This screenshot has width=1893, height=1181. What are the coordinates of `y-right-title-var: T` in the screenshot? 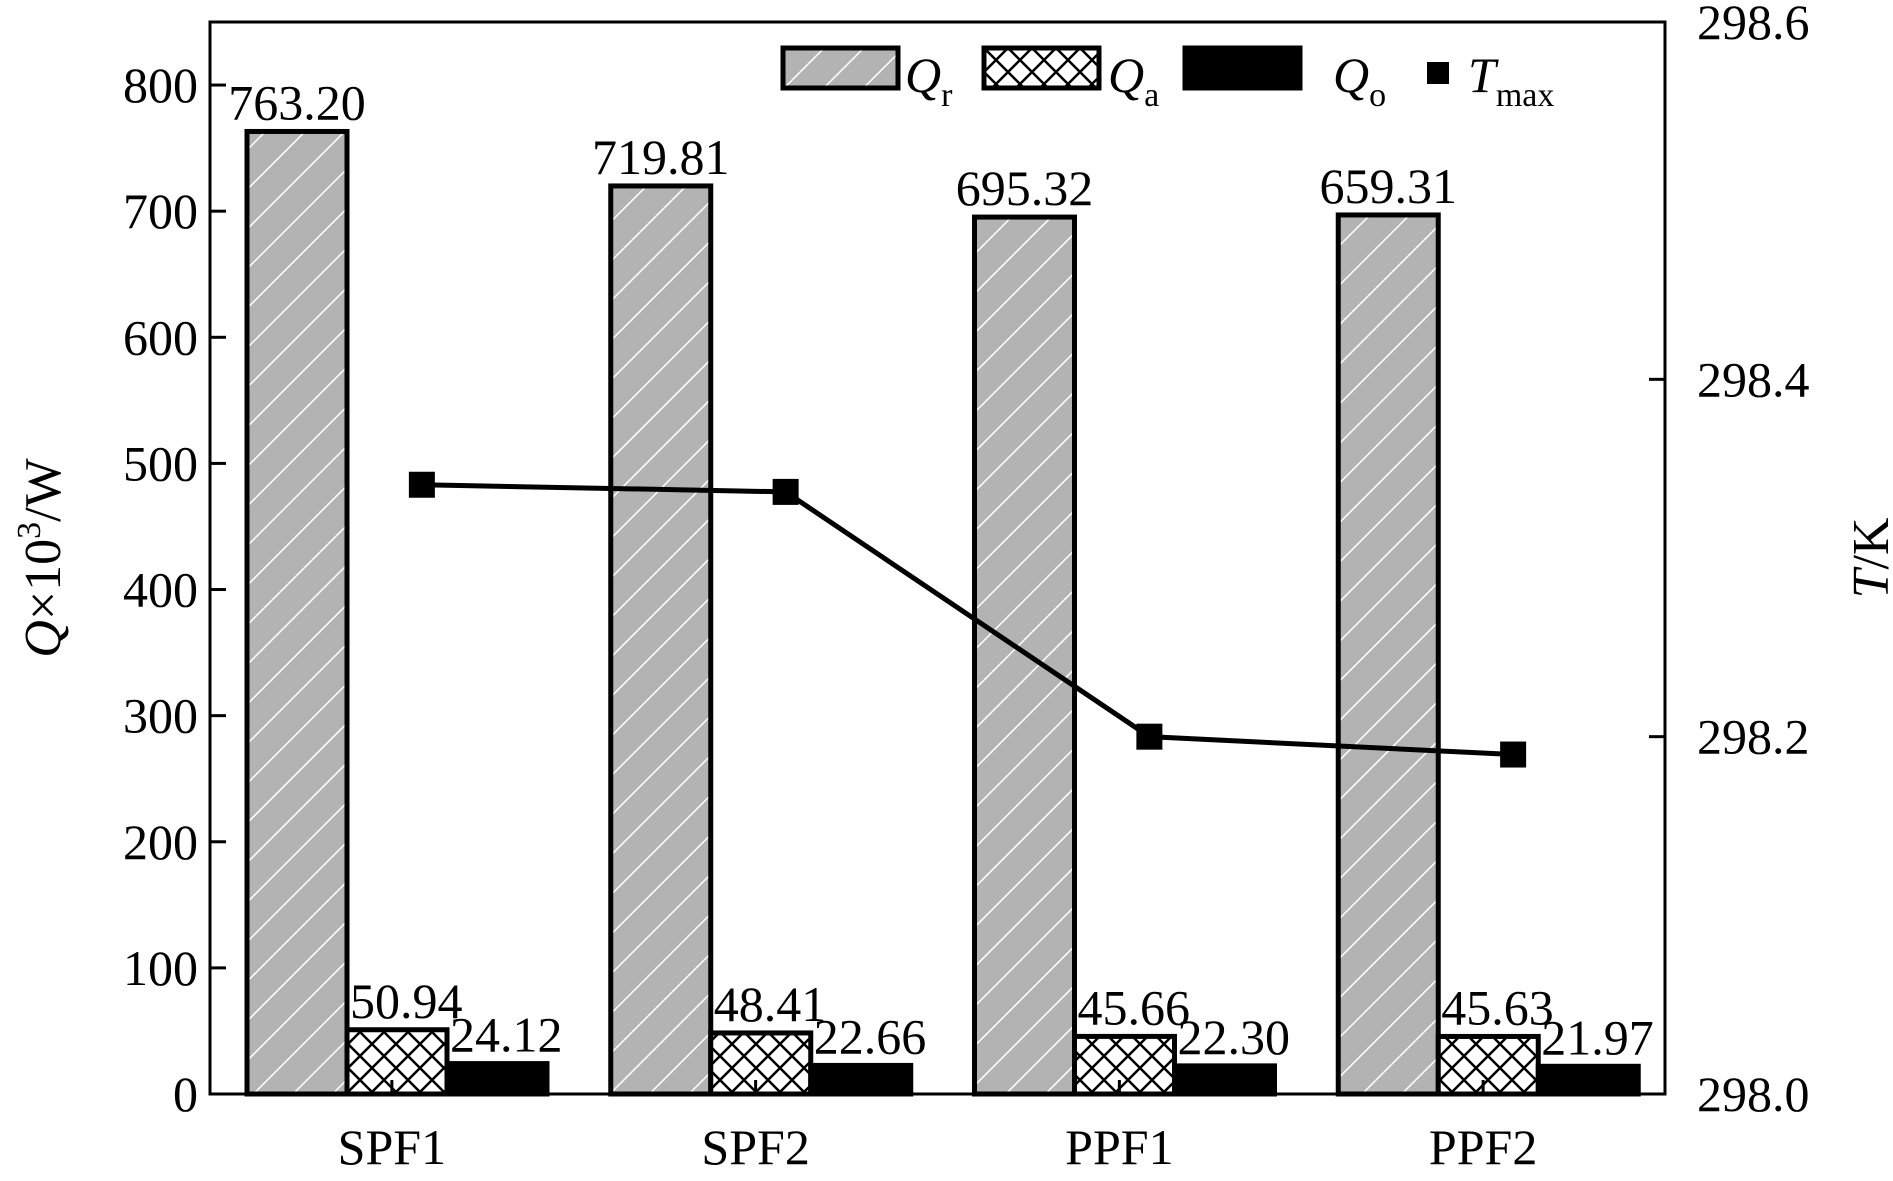 It's located at (1868, 582).